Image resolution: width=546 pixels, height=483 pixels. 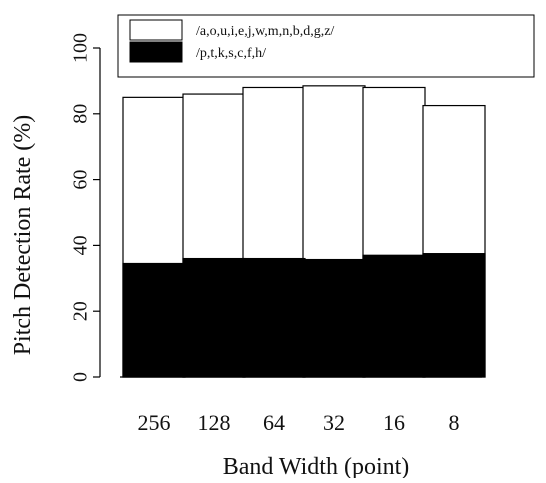 I want to click on y-tick-label-100: 100, so click(x=81, y=48).